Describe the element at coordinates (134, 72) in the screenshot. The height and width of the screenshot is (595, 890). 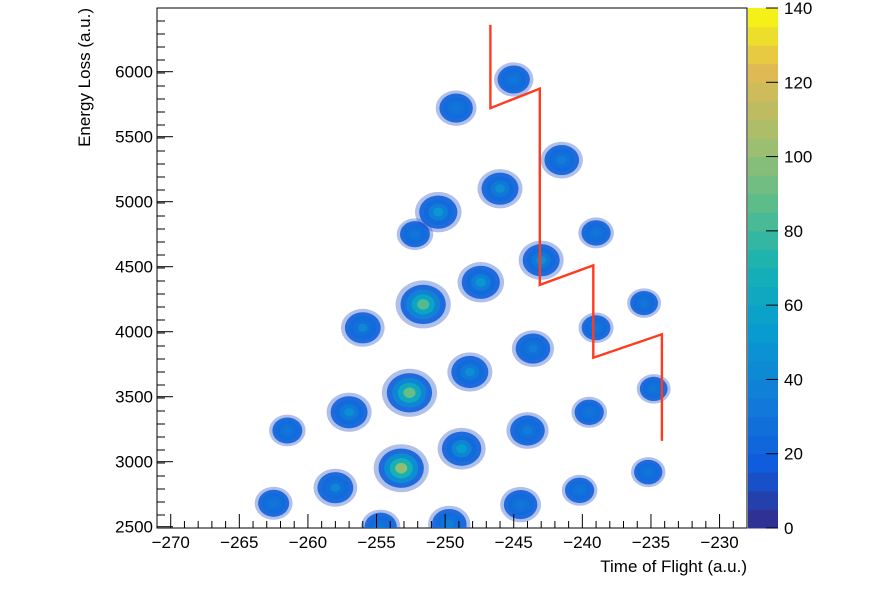
I see `y-tick-label: 6000` at that location.